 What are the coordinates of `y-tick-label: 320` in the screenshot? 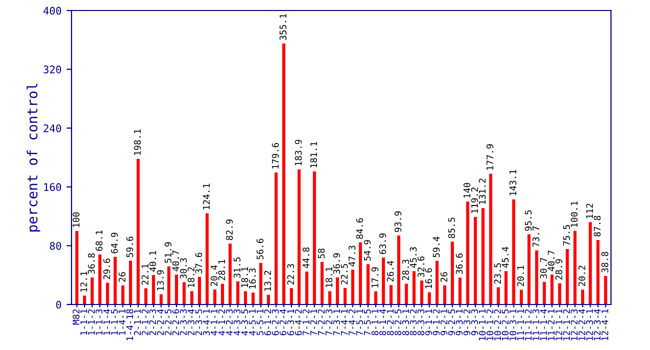 It's located at (53, 70).